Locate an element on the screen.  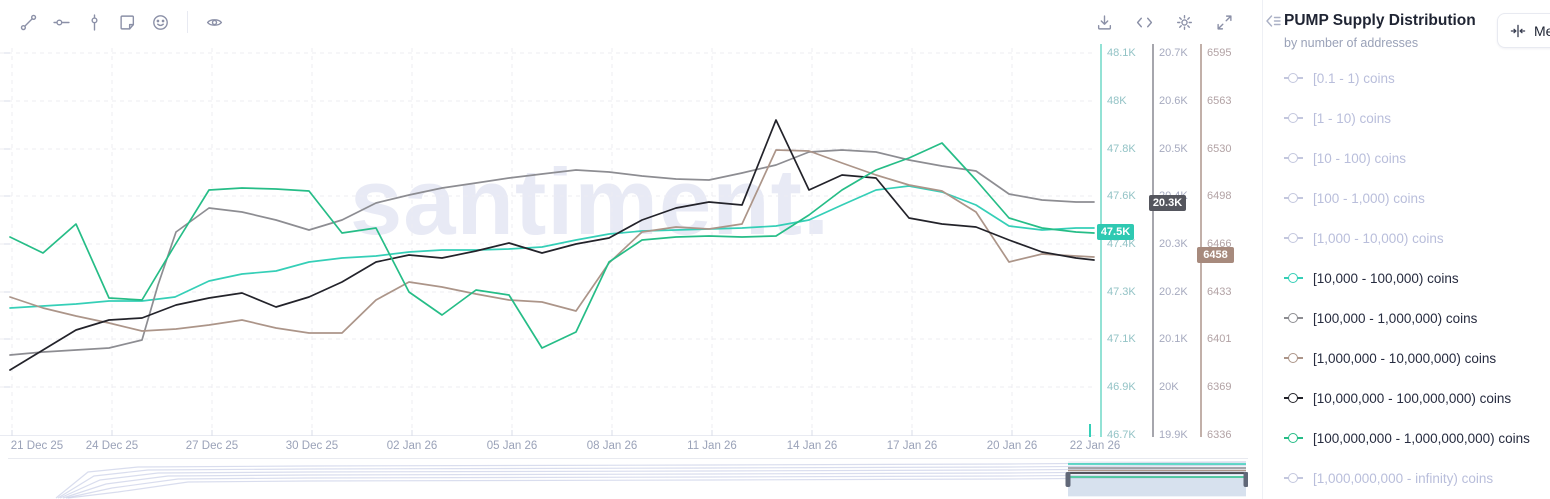
y-axis-tick-label: 20.3K is located at coordinates (1173, 244).